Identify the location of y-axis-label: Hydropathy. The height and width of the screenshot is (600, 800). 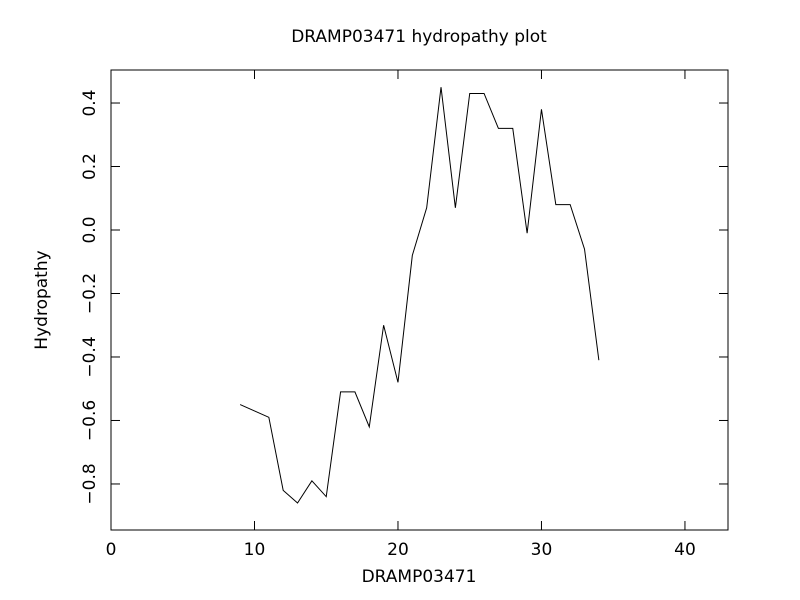
(42, 299).